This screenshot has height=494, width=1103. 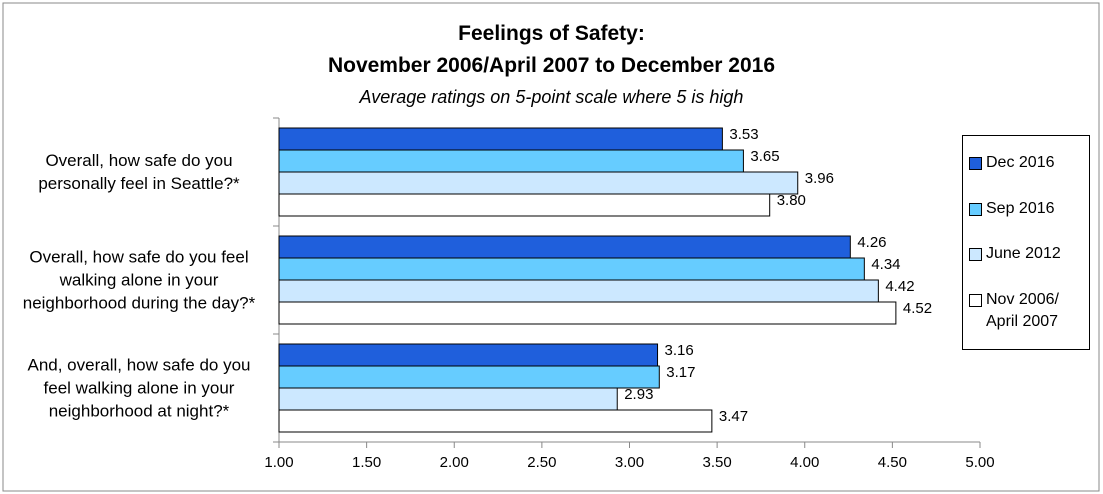 What do you see at coordinates (892, 462) in the screenshot?
I see `x-tick-label: 4.50` at bounding box center [892, 462].